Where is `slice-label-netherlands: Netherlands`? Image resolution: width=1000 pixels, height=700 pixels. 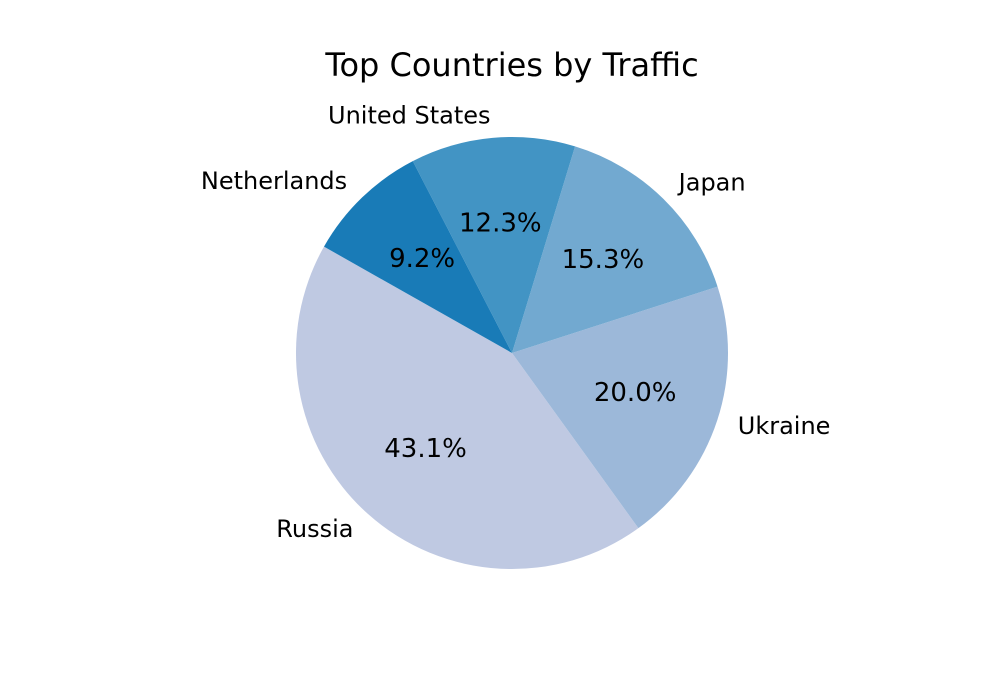
slice-label-netherlands: Netherlands is located at coordinates (274, 181).